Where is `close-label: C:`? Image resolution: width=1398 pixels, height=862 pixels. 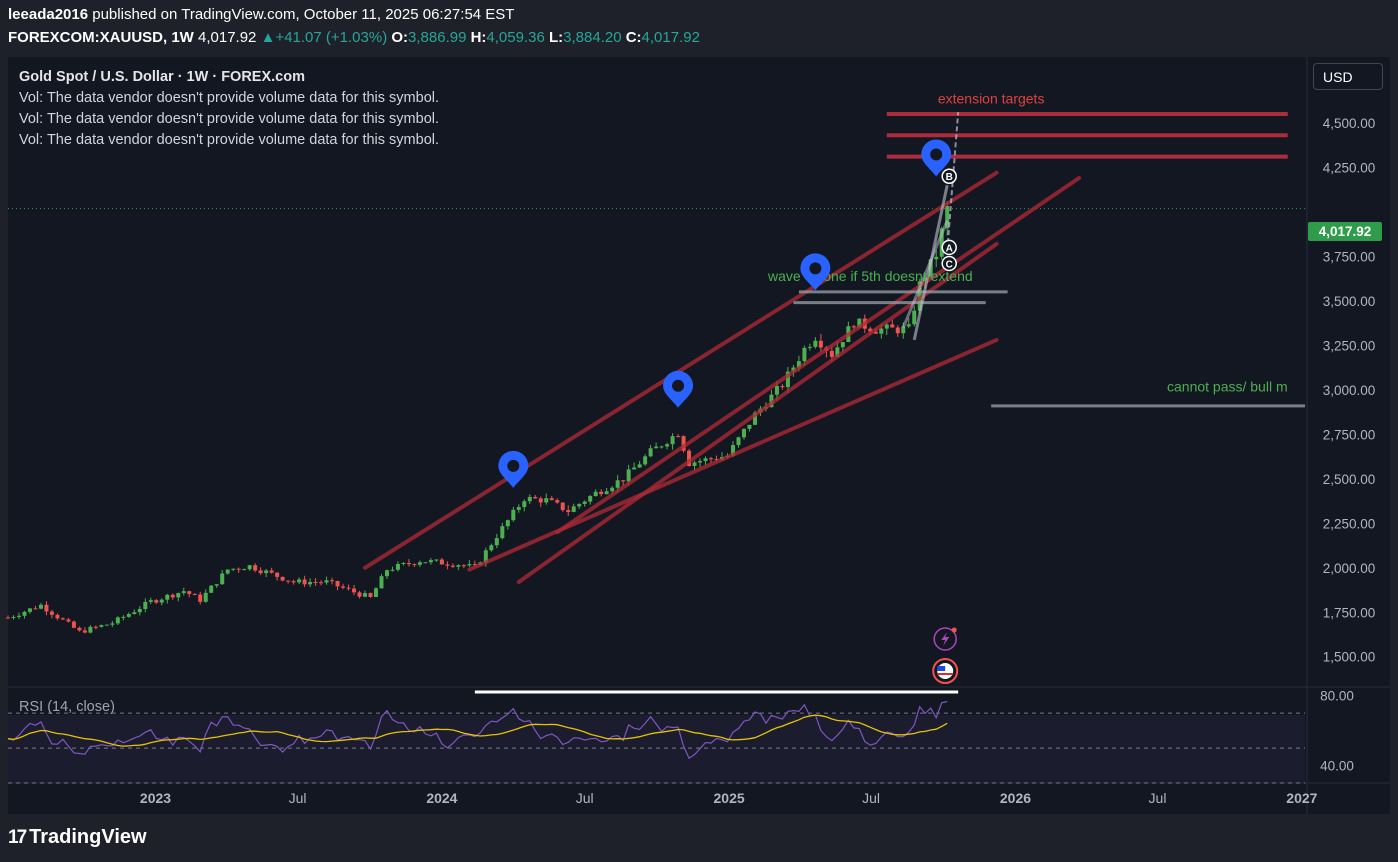 close-label: C: is located at coordinates (633, 37).